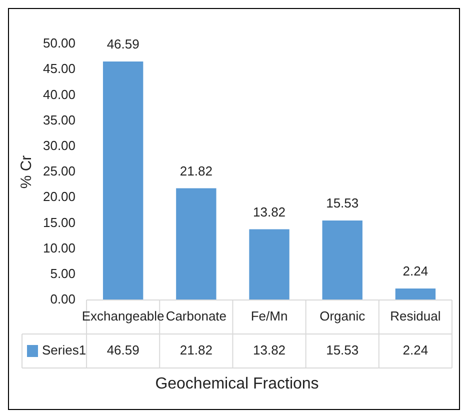  I want to click on y-tick-label: 10.00, so click(59, 248).